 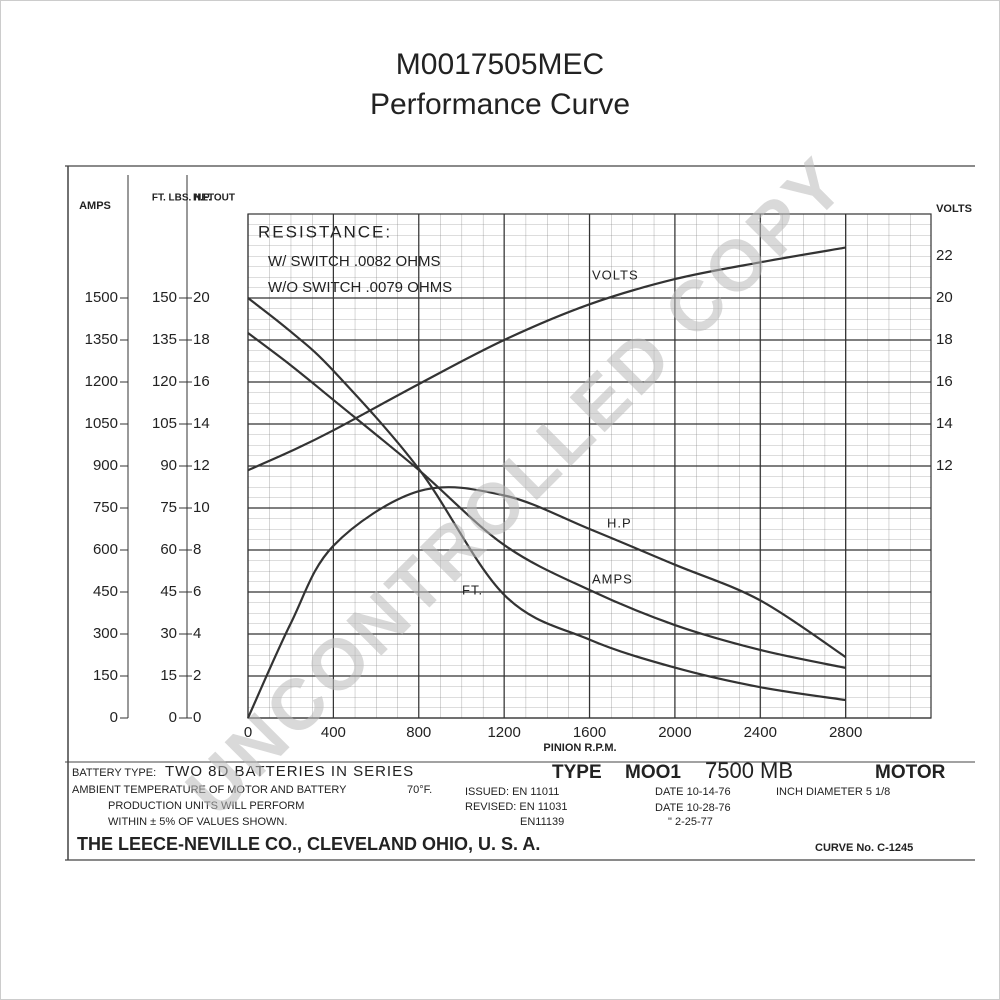 What do you see at coordinates (579, 748) in the screenshot?
I see `x-axis-title: PINION R.P.M.` at bounding box center [579, 748].